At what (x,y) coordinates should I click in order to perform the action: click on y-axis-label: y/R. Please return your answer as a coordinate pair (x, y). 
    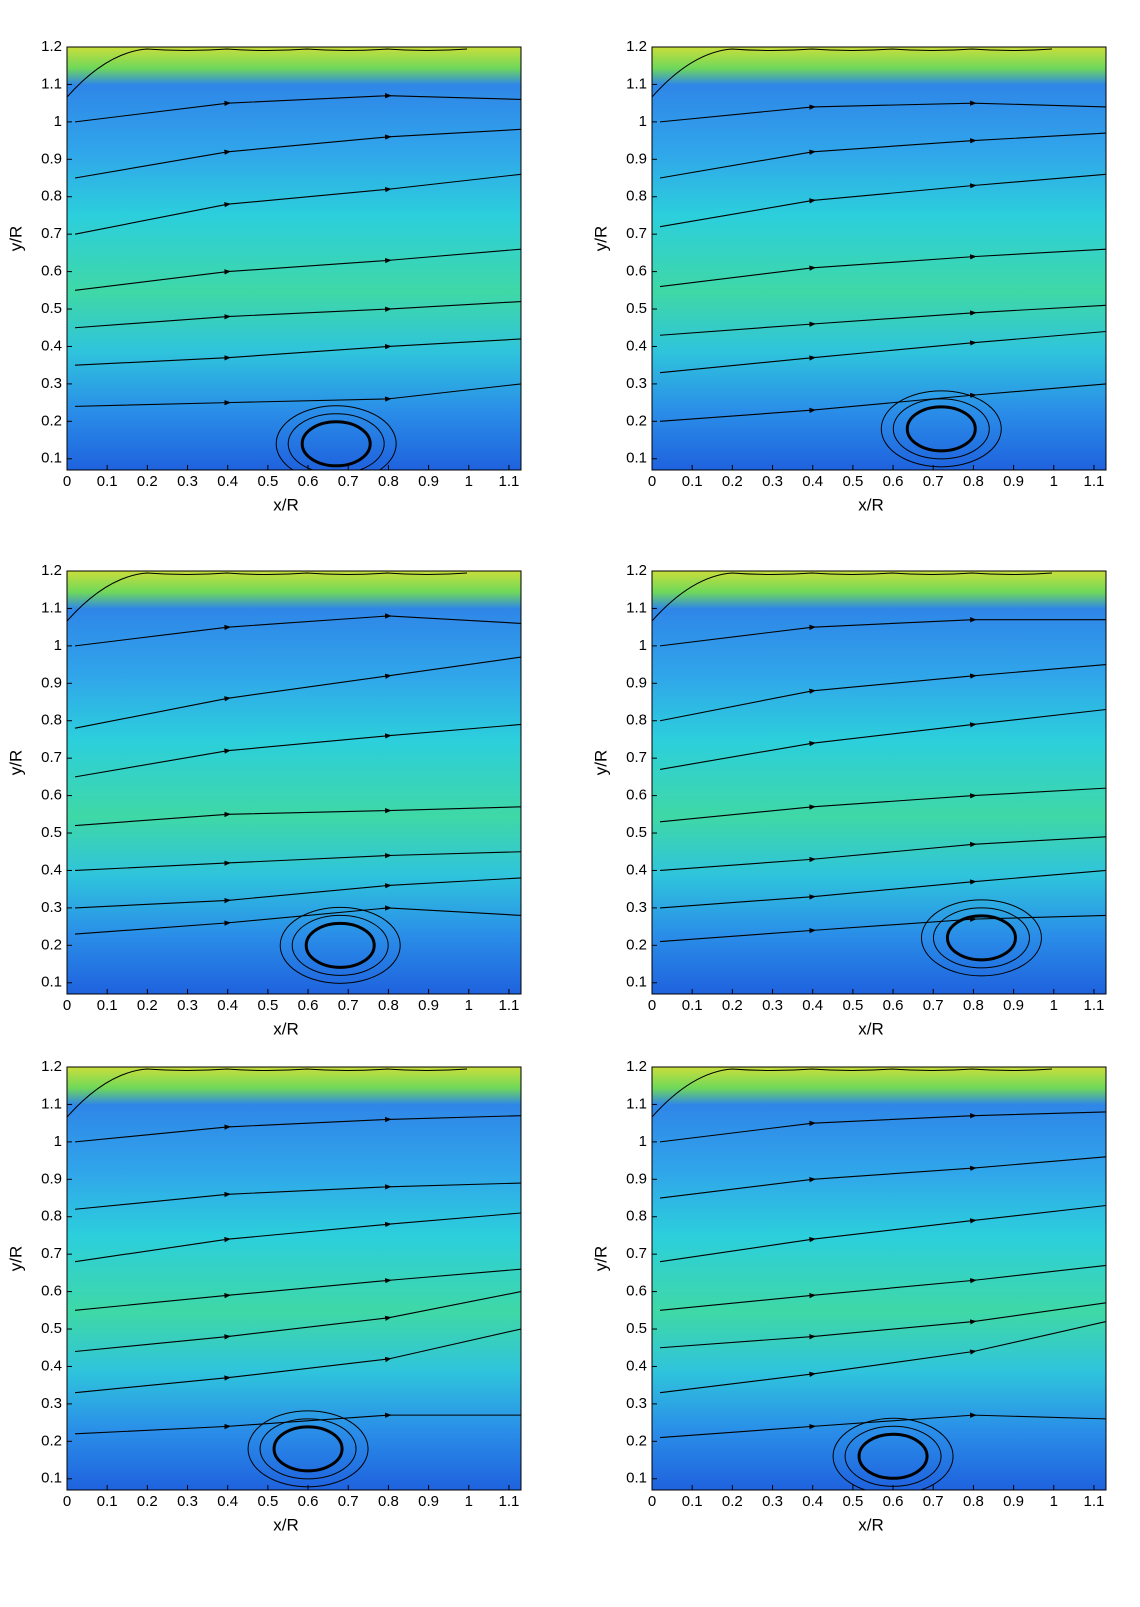
    Looking at the image, I should click on (15, 239).